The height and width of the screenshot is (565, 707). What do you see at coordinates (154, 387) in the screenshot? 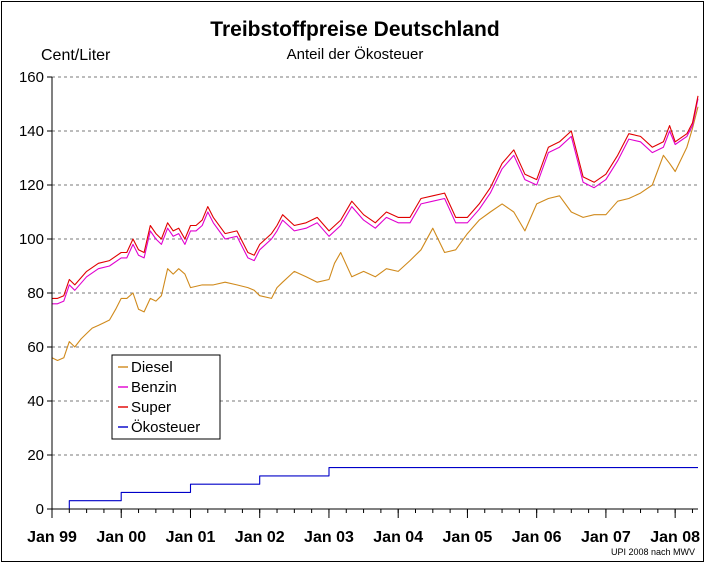
I see `legend-label: Benzin` at bounding box center [154, 387].